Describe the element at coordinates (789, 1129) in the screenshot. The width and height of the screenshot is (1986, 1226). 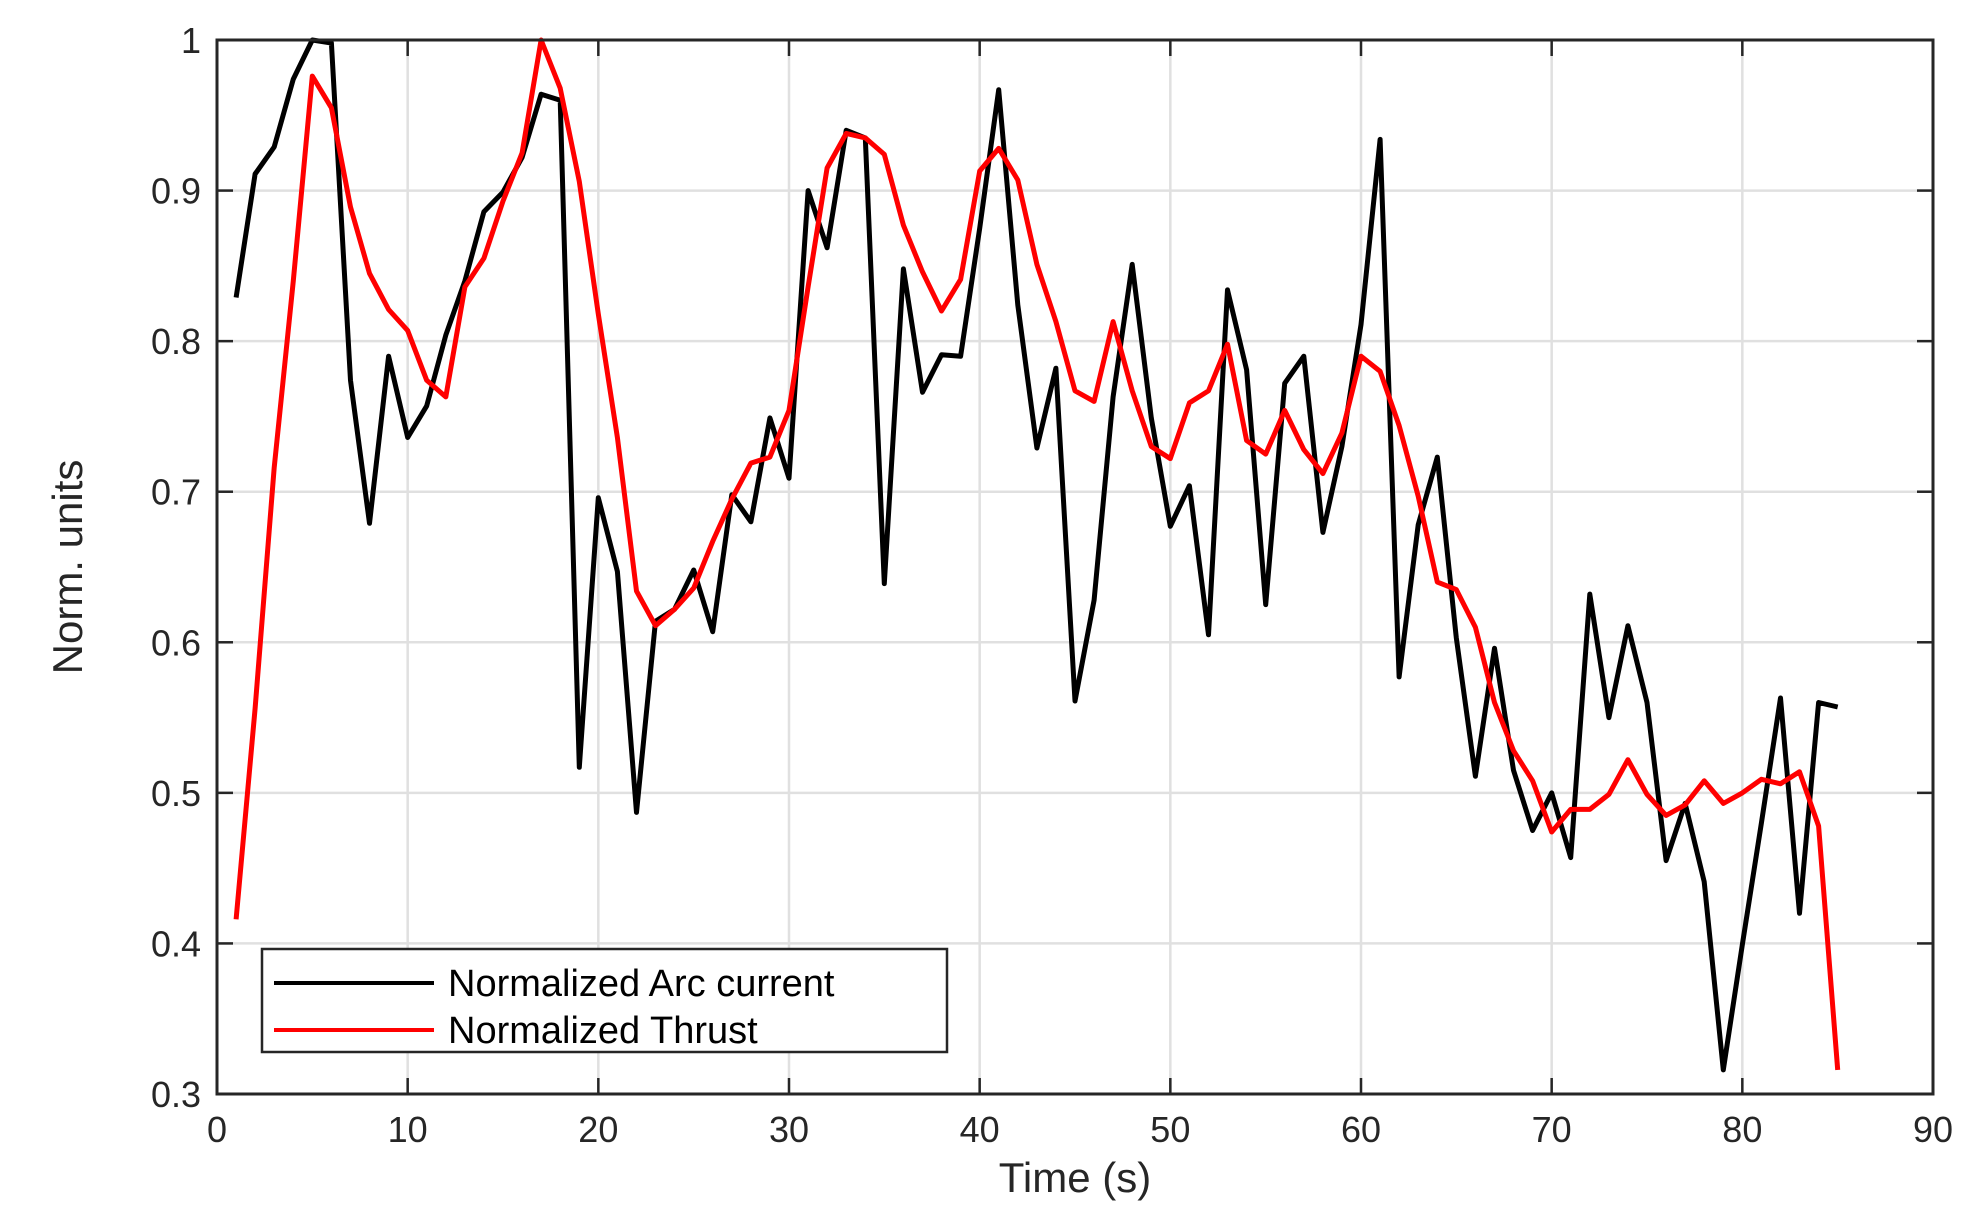
I see `x-tick-label: 30` at that location.